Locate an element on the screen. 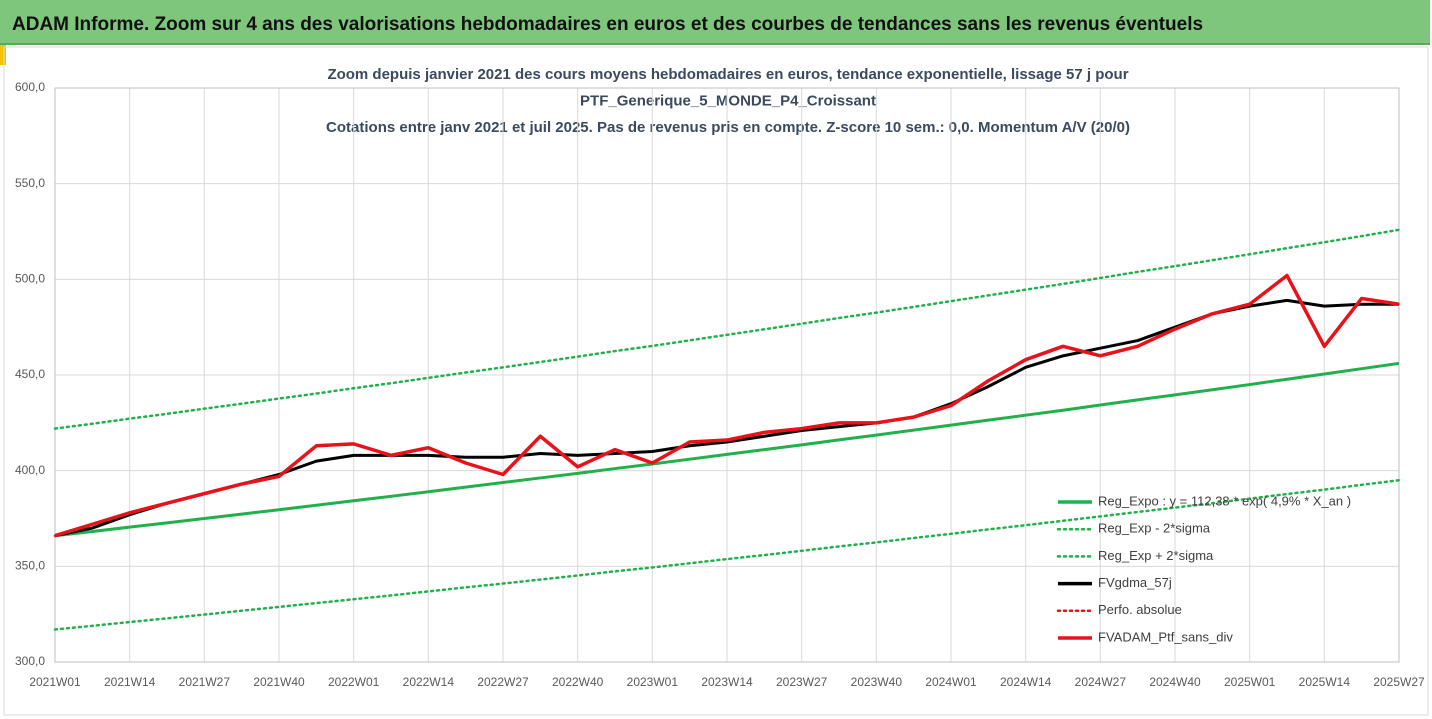  x-tick-label: 2022W14 is located at coordinates (429, 682).